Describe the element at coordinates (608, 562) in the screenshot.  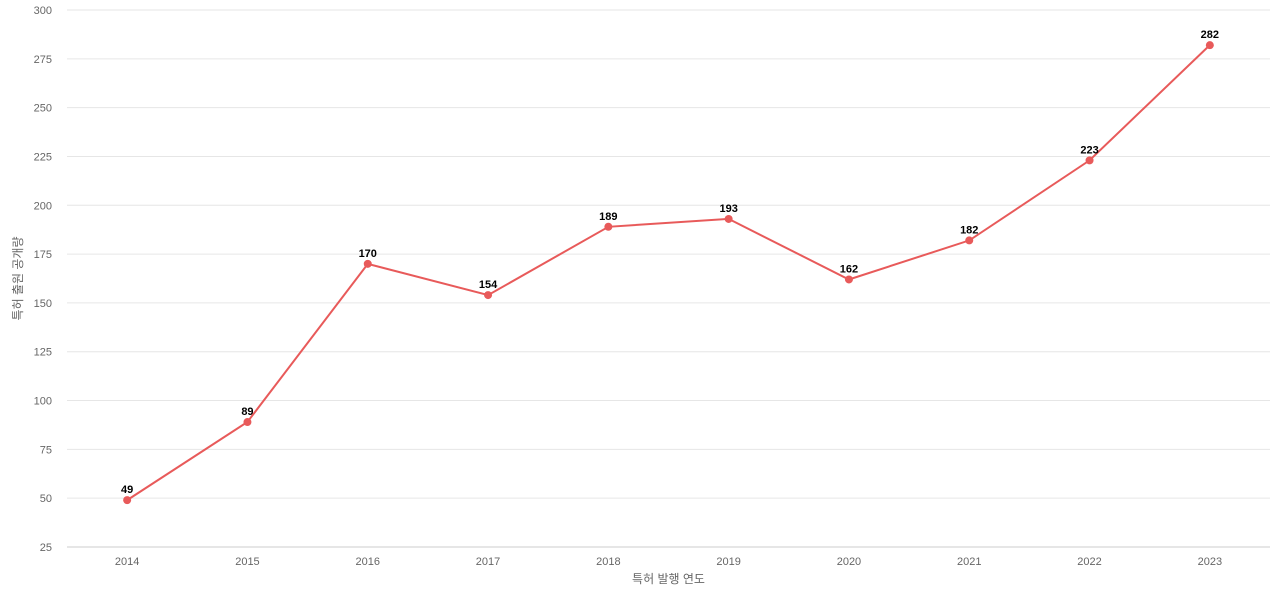
I see `x-tick-label: 2018` at that location.